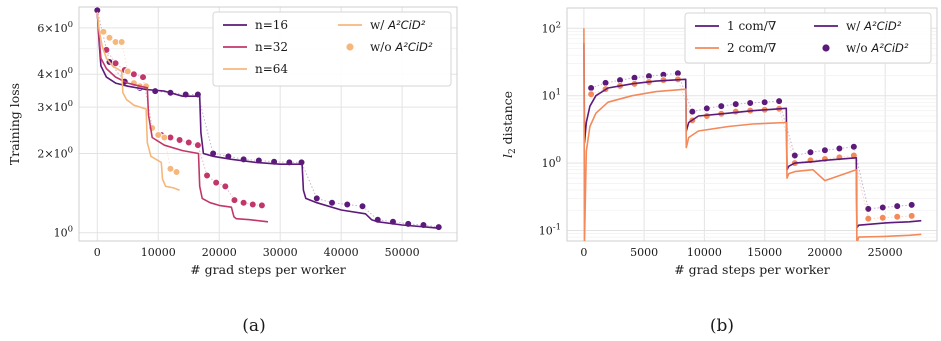 This screenshot has width=941, height=341. What do you see at coordinates (341, 252) in the screenshot?
I see `x-tick-label: 40000` at bounding box center [341, 252].